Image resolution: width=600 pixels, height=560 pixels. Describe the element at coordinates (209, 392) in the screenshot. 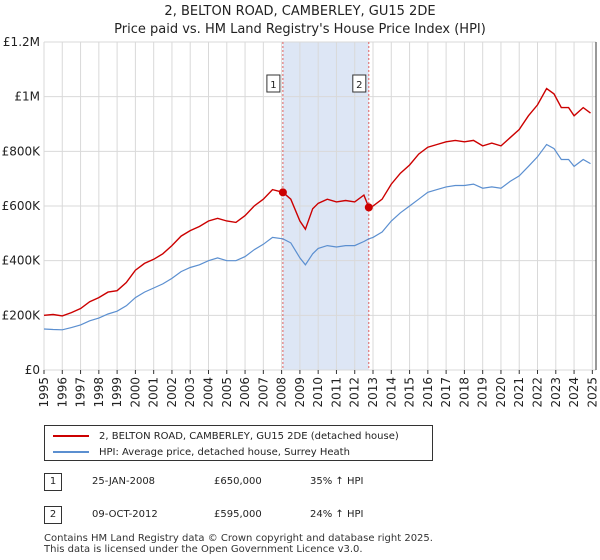

I see `x-tick-label: 2004` at that location.